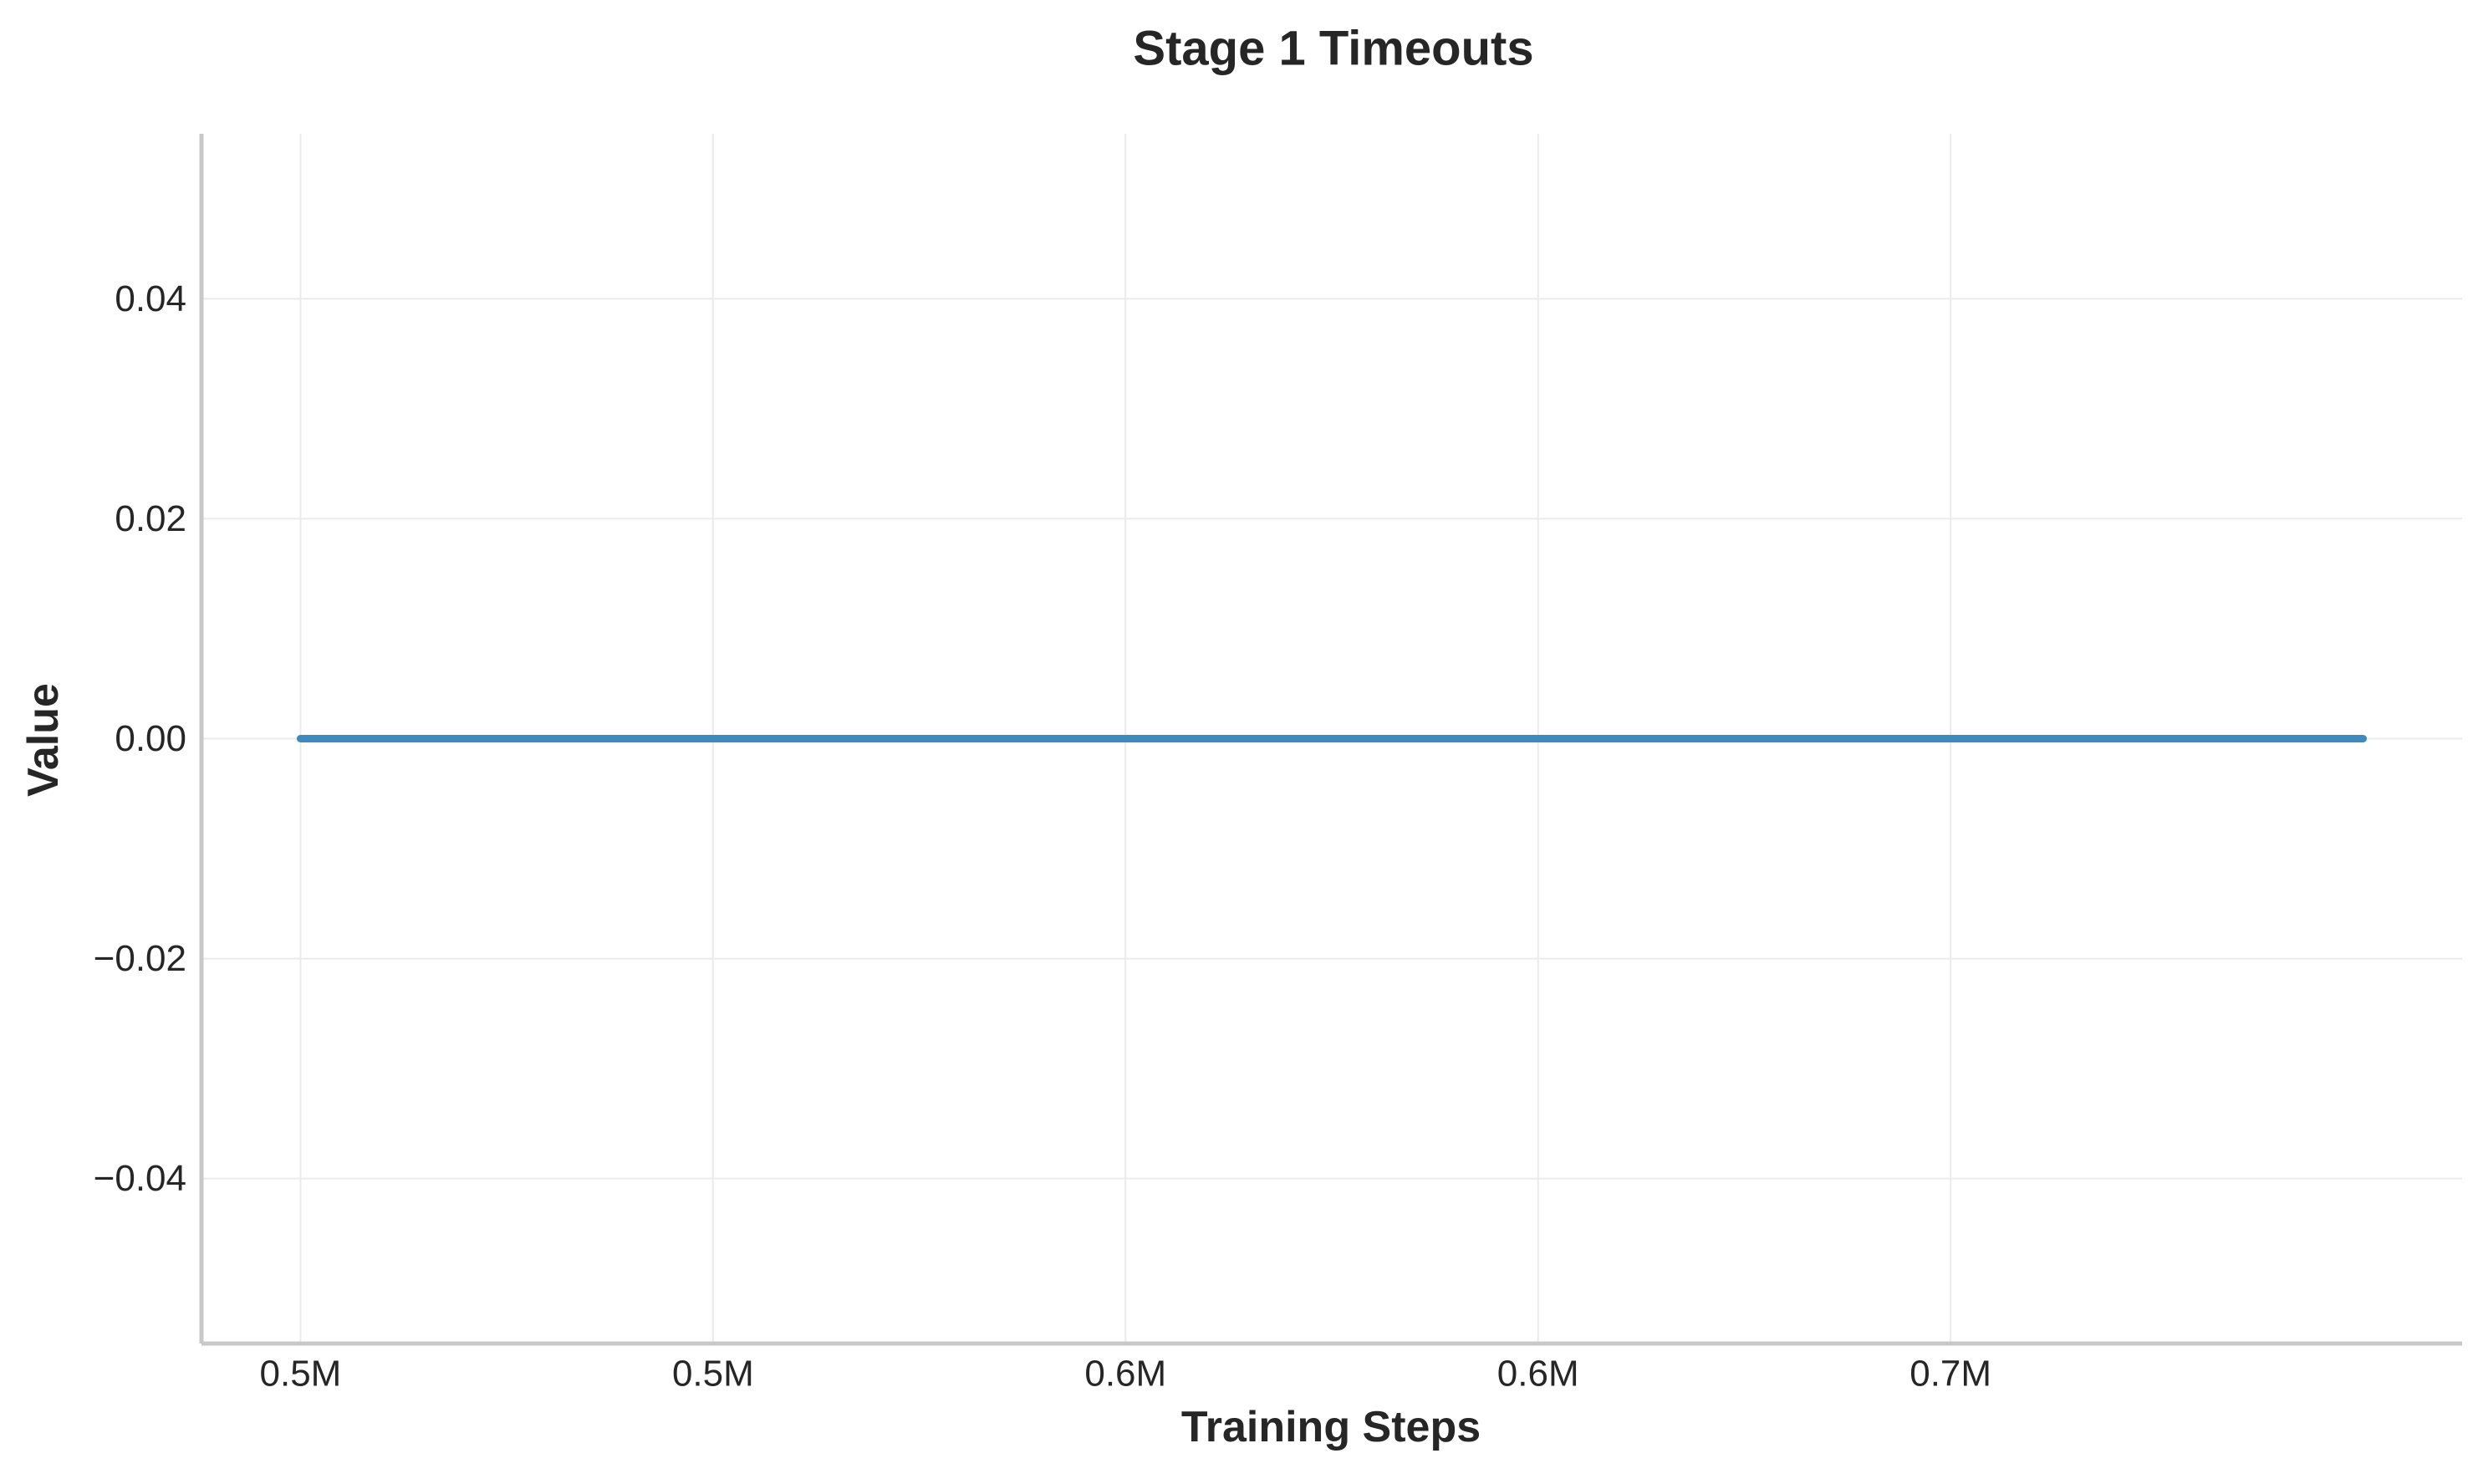 The image size is (2483, 1484). I want to click on y-tick-label-4: 0.04, so click(150, 298).